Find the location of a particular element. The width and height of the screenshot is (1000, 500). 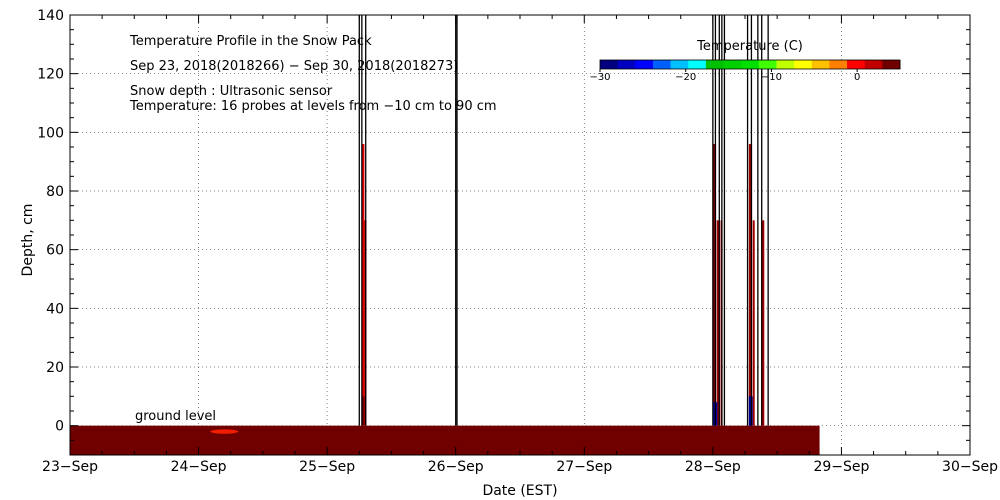

colorbar-tick-label: 0 is located at coordinates (857, 77).